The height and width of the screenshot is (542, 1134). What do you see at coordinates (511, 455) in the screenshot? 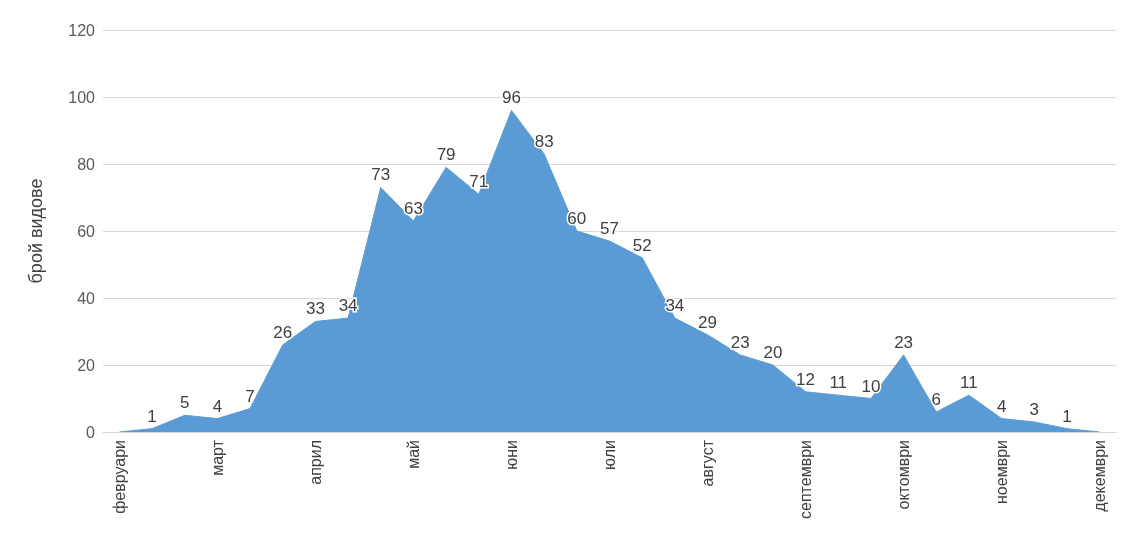
I see `x-tick-label: юни` at bounding box center [511, 455].